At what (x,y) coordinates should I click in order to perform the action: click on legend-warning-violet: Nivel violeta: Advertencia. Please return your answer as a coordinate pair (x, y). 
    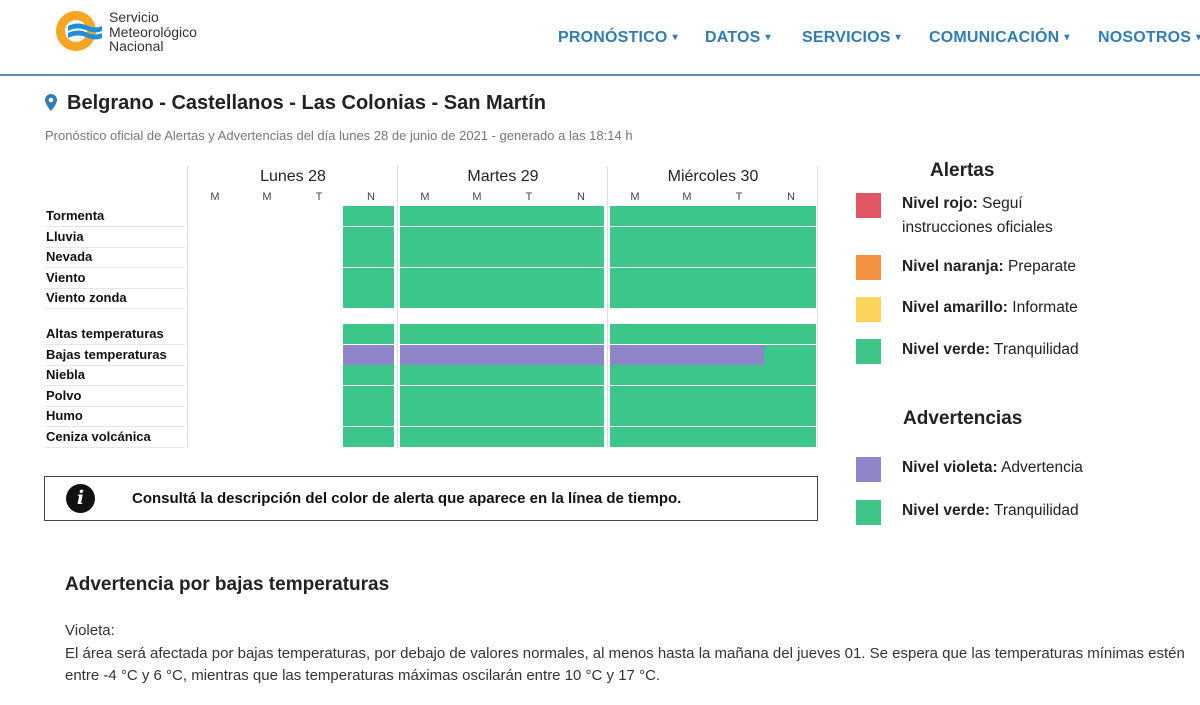
    Looking at the image, I should click on (1002, 468).